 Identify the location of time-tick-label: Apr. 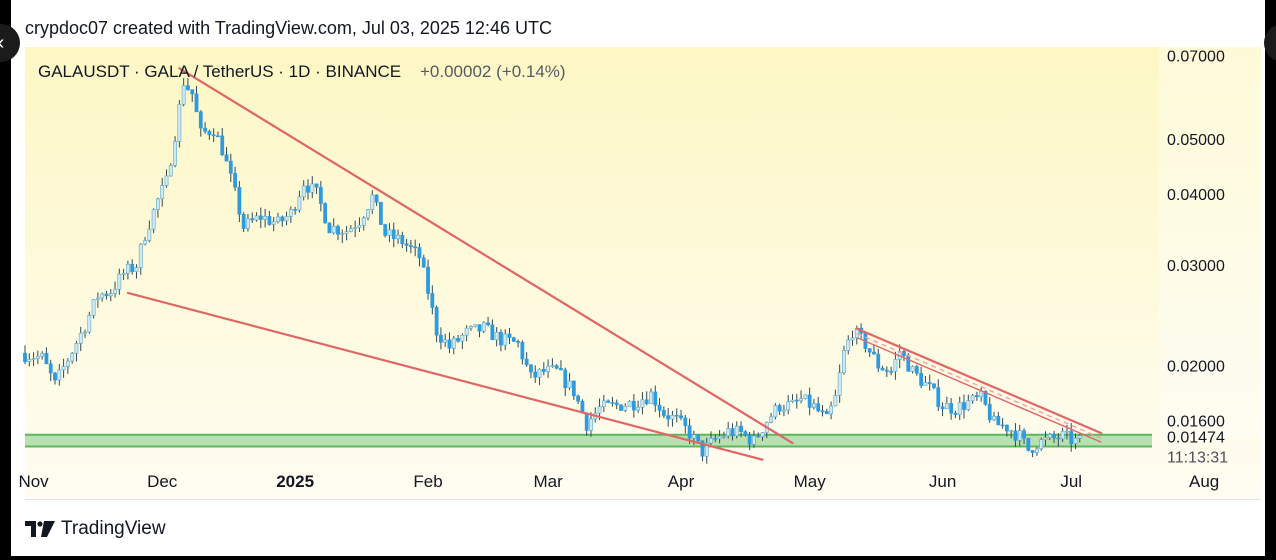
(681, 481).